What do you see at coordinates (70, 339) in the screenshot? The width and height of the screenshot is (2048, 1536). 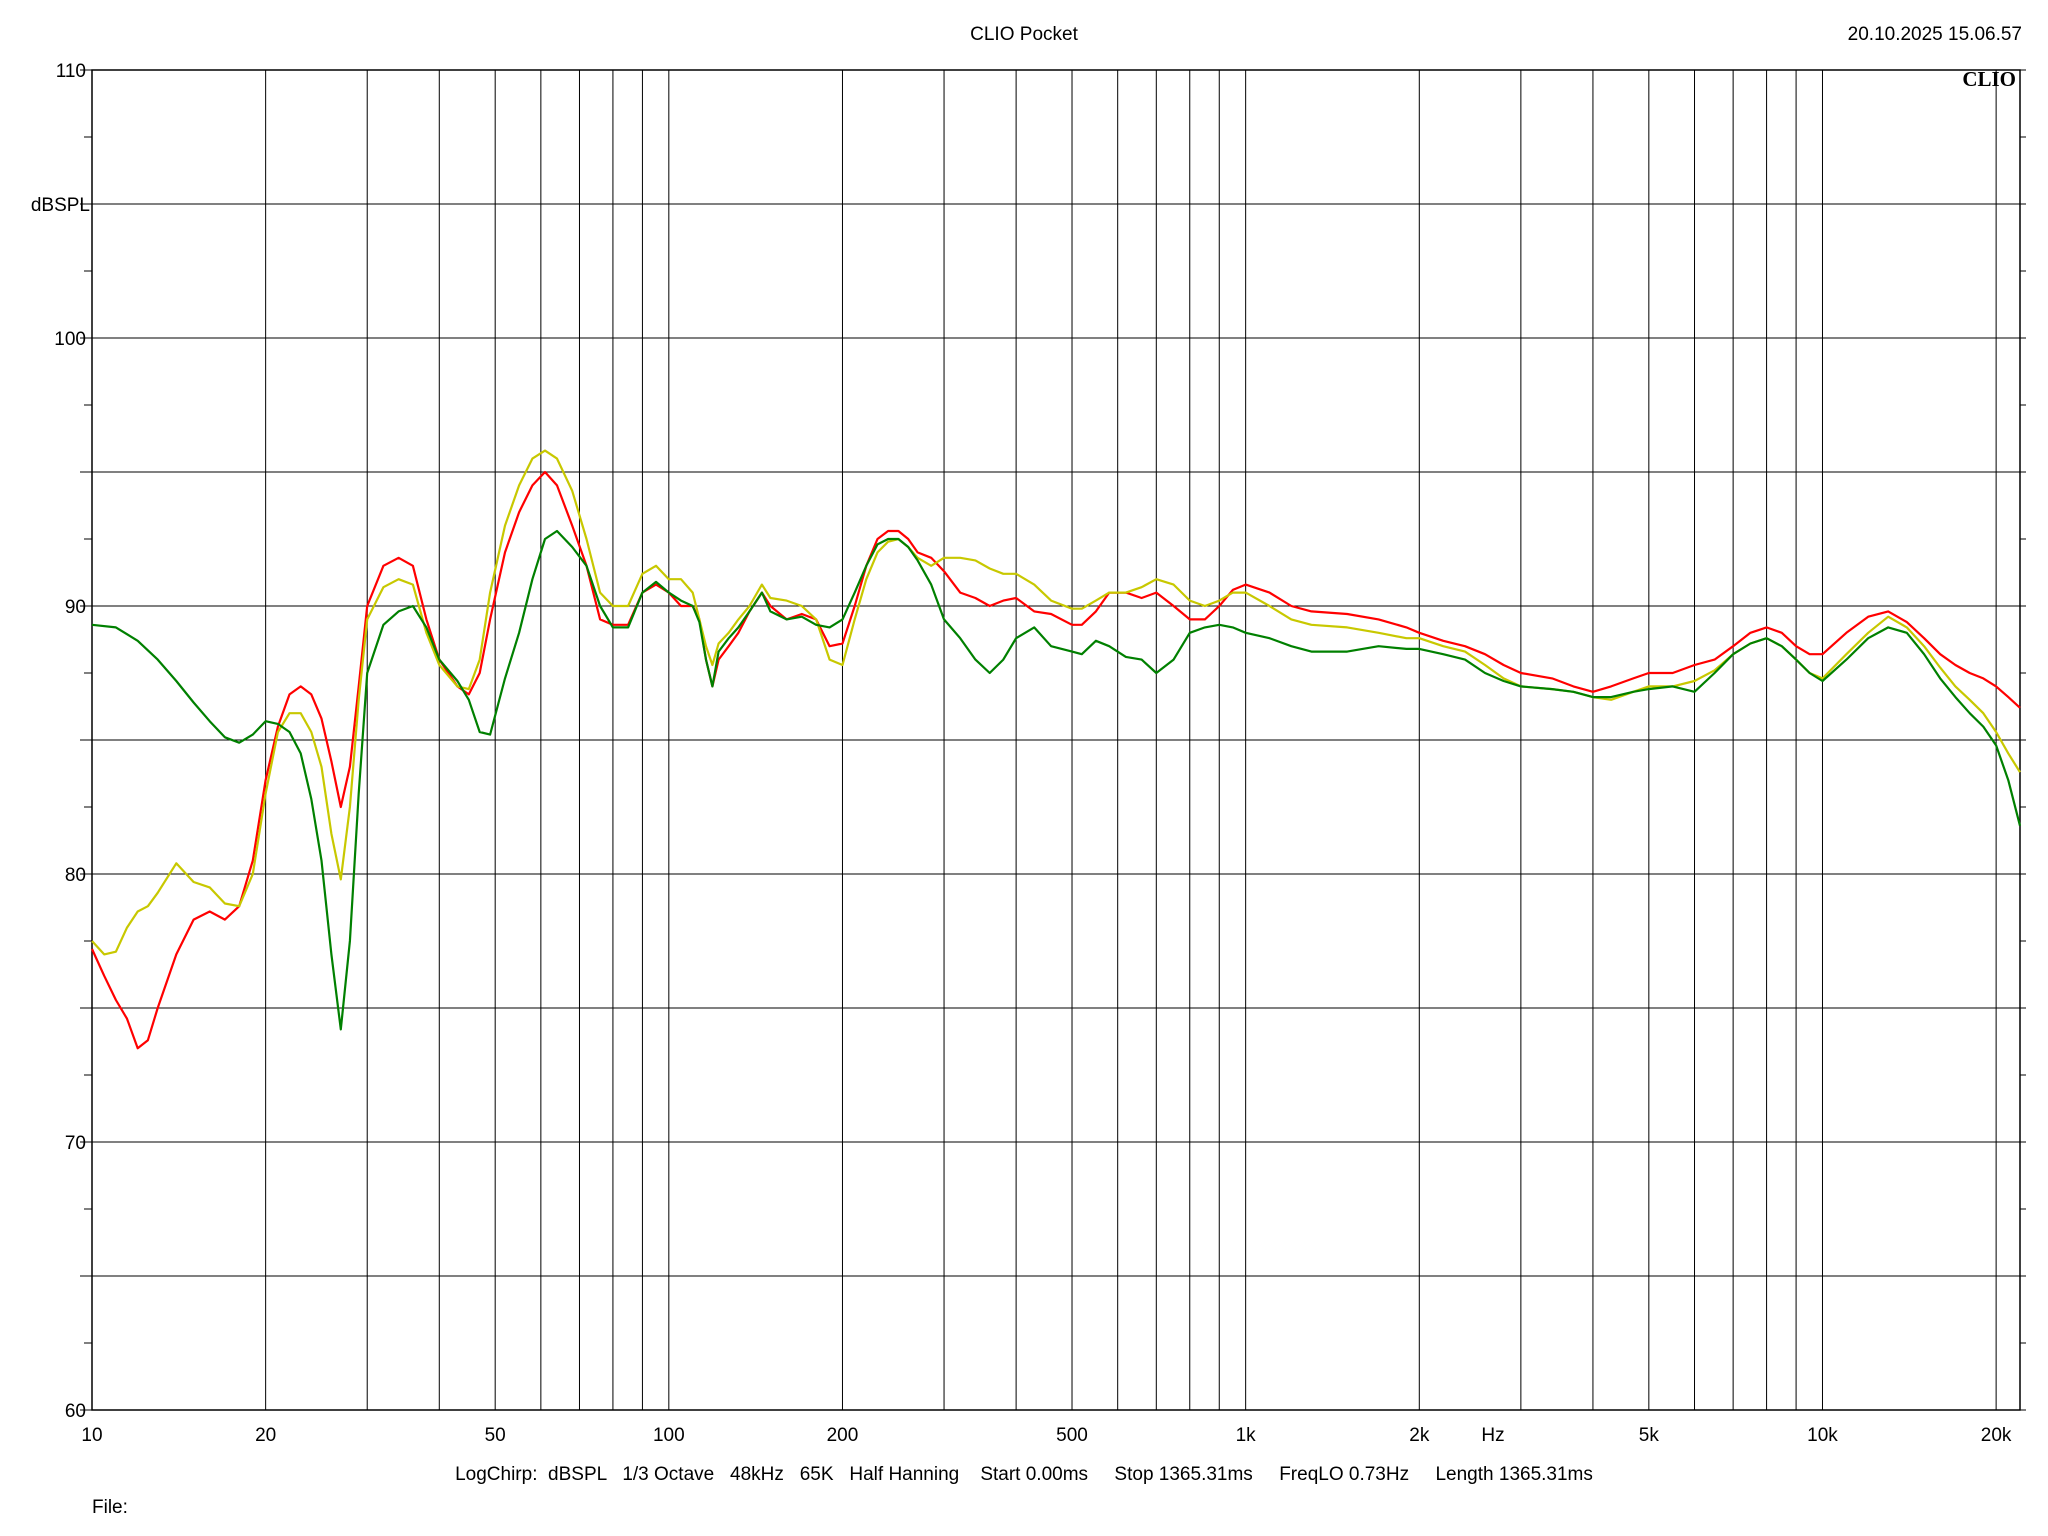 I see `y-tick-label: 100` at bounding box center [70, 339].